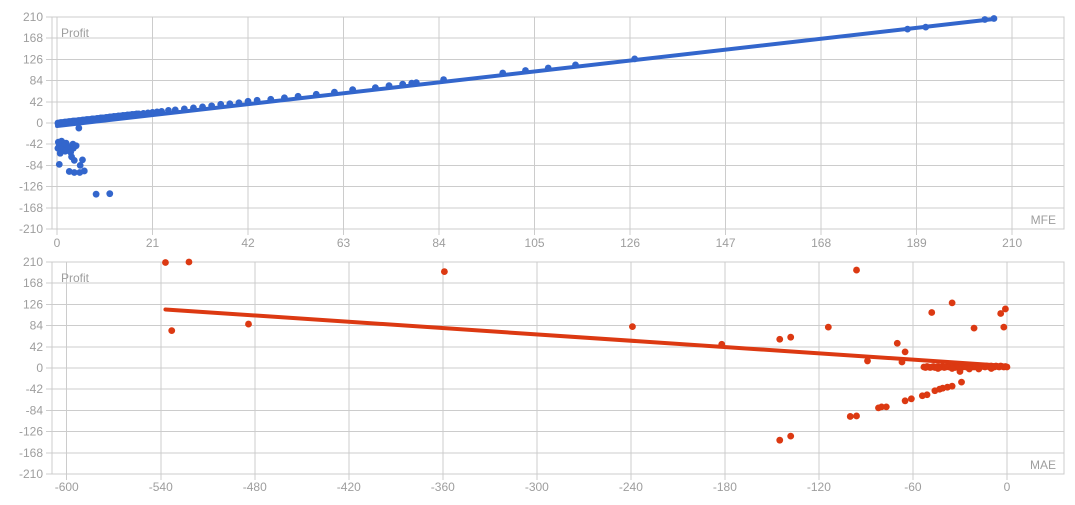 The image size is (1075, 505). Describe the element at coordinates (35, 144) in the screenshot. I see `y-tick-label: -42` at that location.